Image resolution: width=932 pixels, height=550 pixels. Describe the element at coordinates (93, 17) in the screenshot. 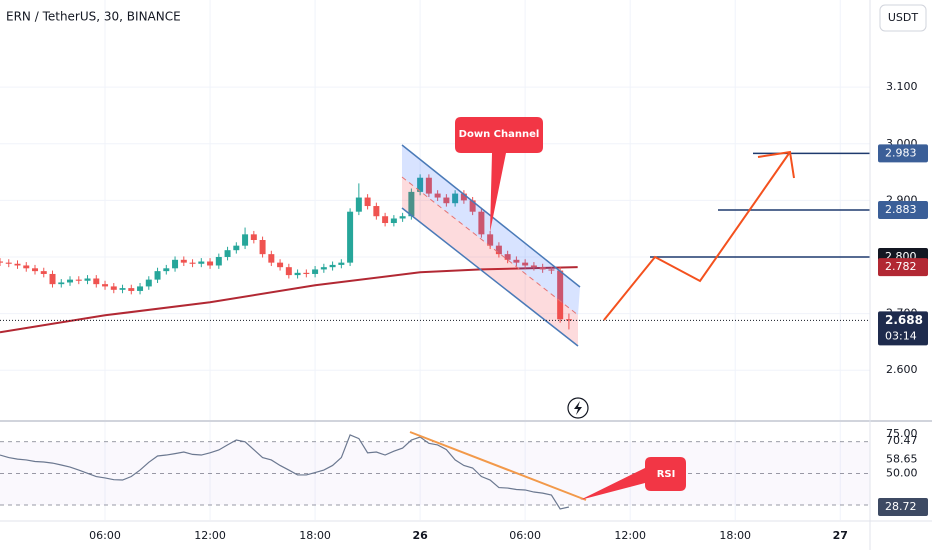

I see `chart-title: ERN / TetherUS, 30, BINANCE` at that location.